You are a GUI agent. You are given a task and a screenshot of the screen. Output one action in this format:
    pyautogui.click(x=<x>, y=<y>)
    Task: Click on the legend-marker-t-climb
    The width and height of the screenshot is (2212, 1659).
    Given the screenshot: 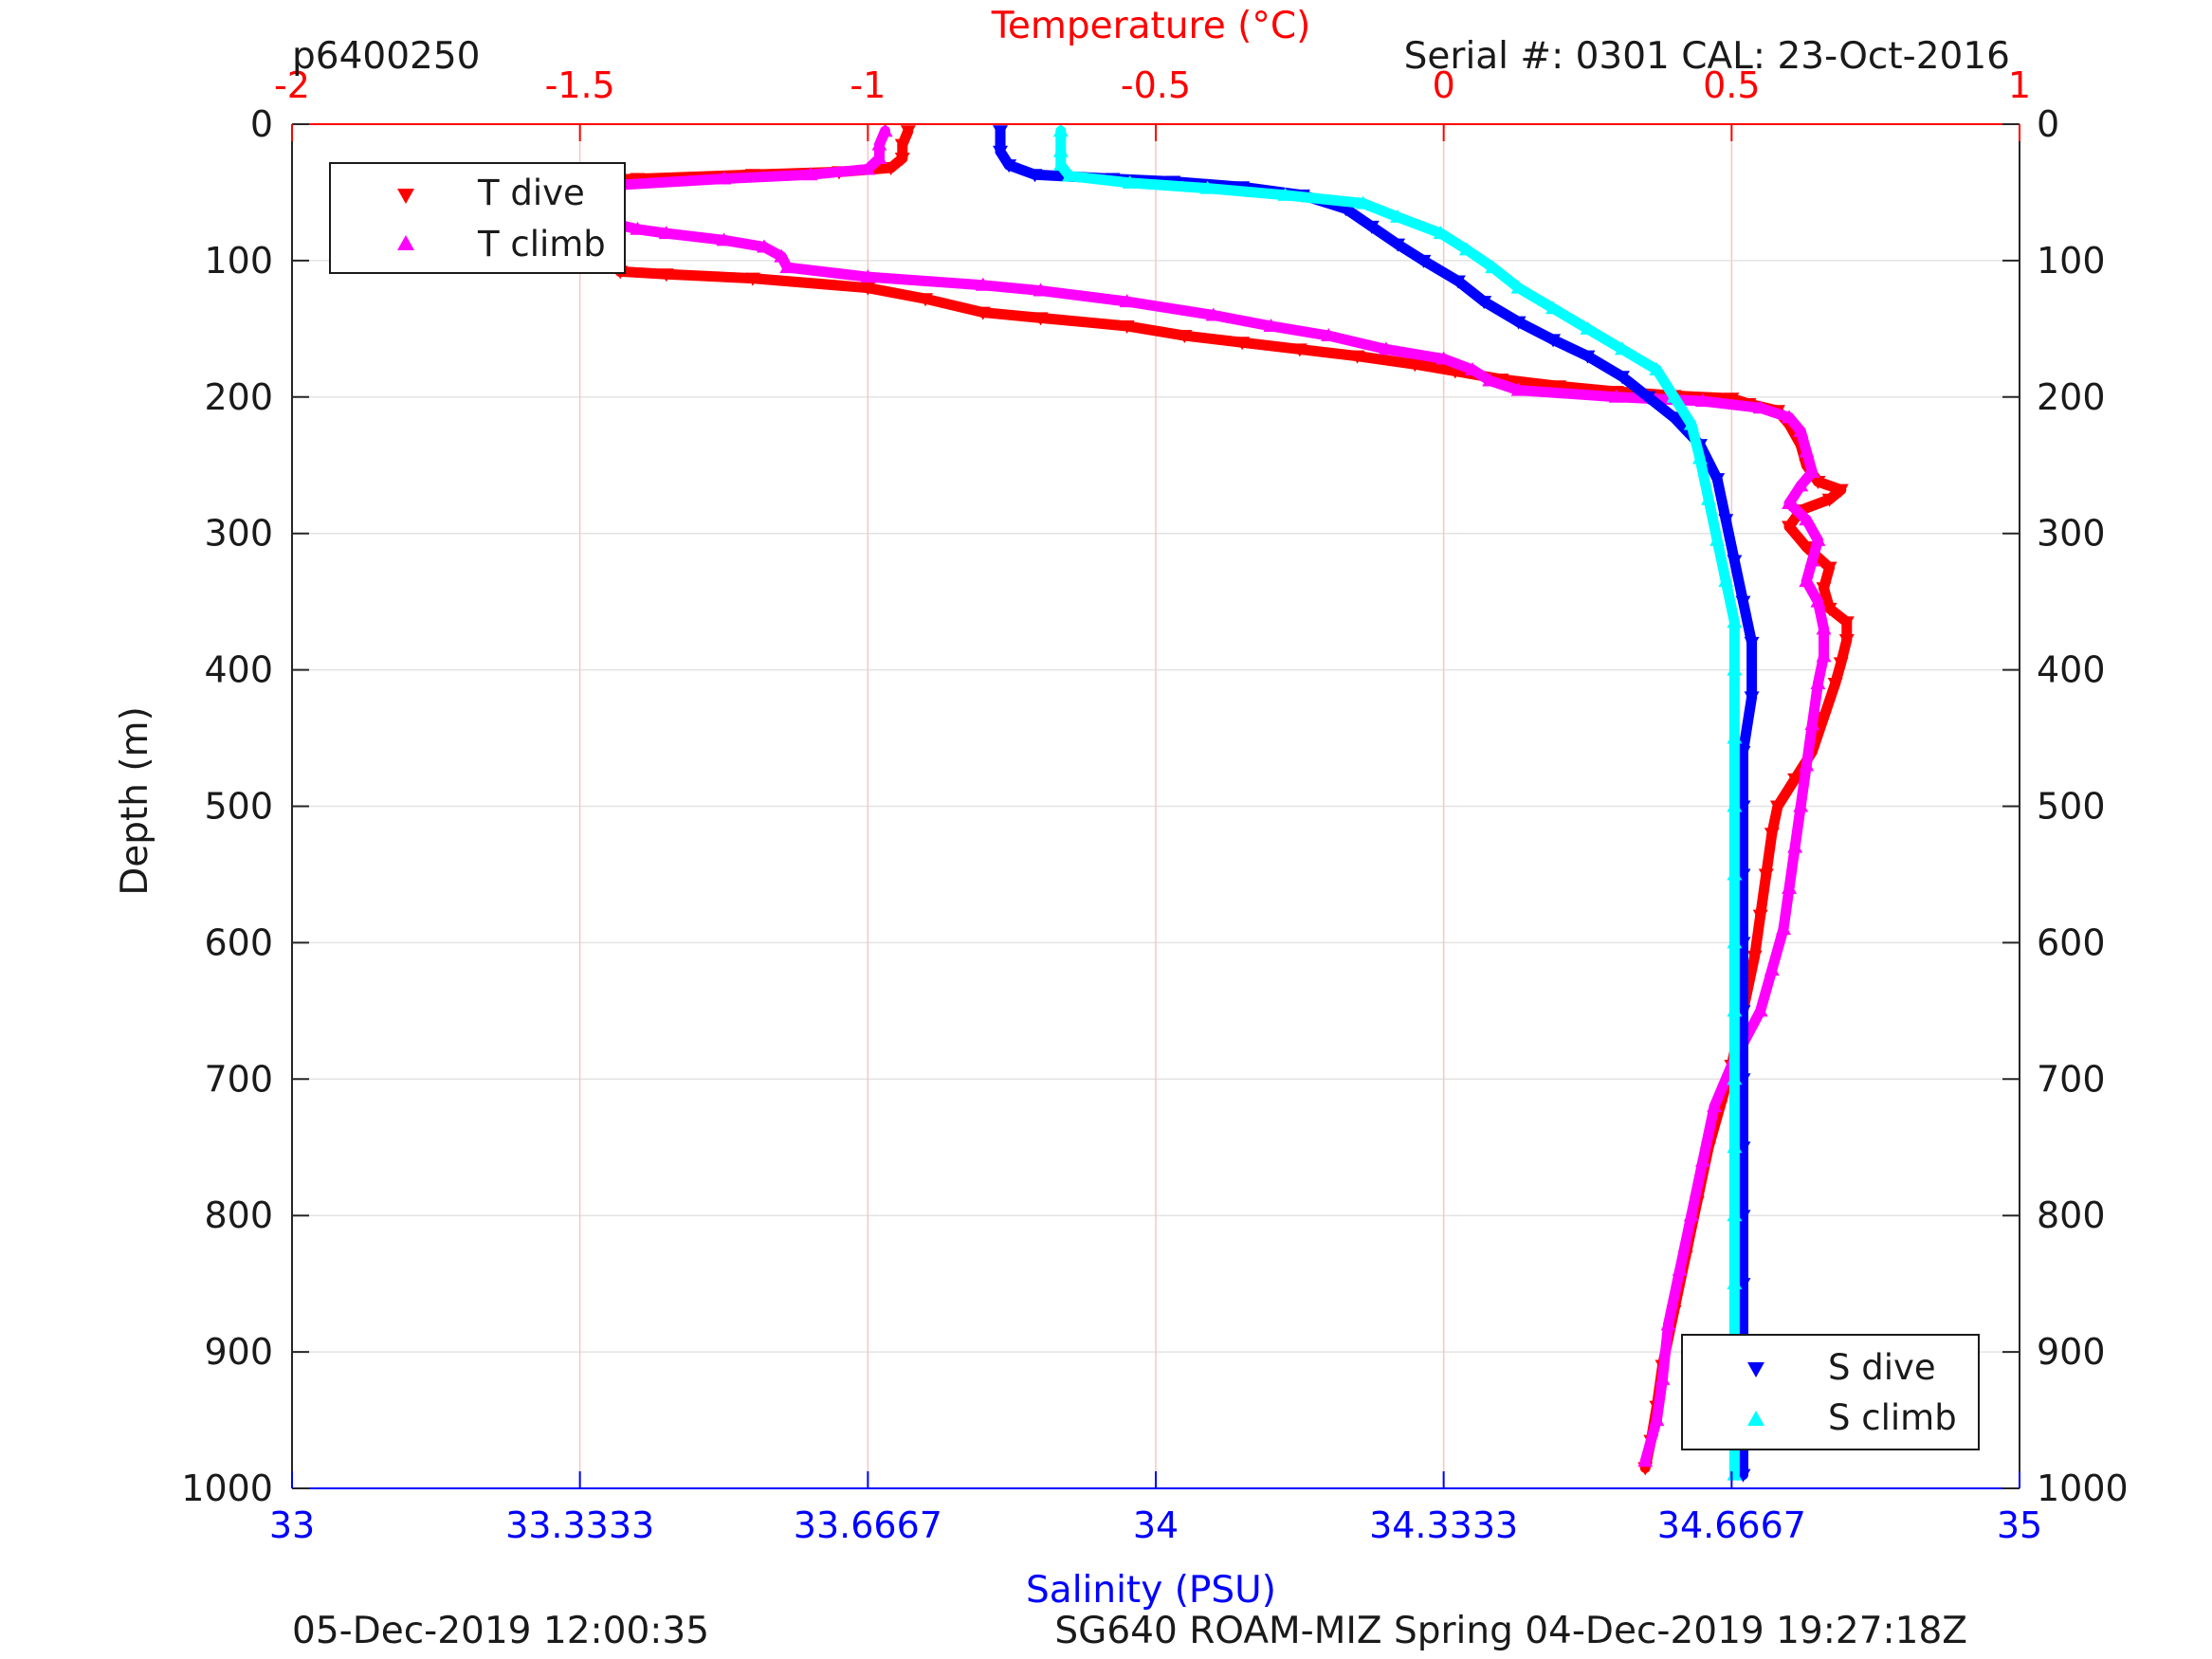 What is the action you would take?
    pyautogui.click(x=405, y=242)
    